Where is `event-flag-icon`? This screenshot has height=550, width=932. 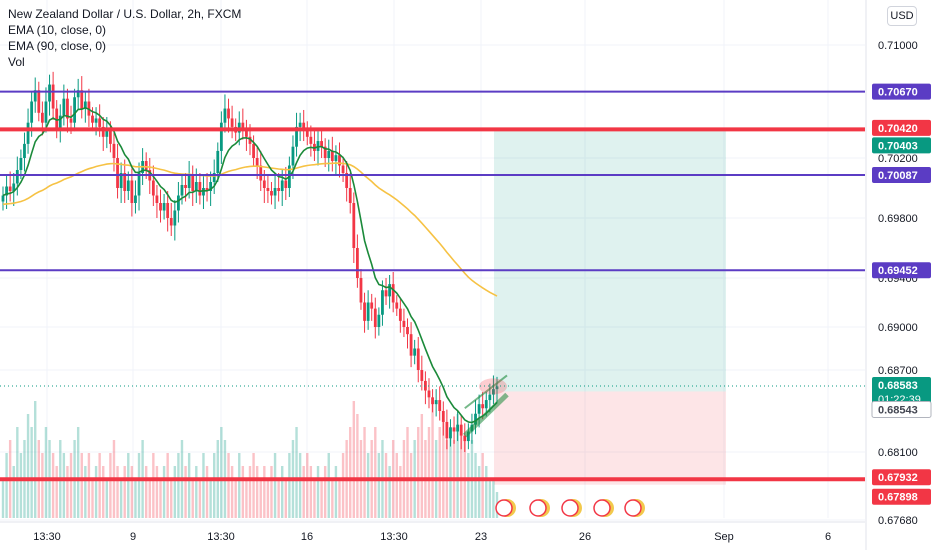 event-flag-icon is located at coordinates (602, 508).